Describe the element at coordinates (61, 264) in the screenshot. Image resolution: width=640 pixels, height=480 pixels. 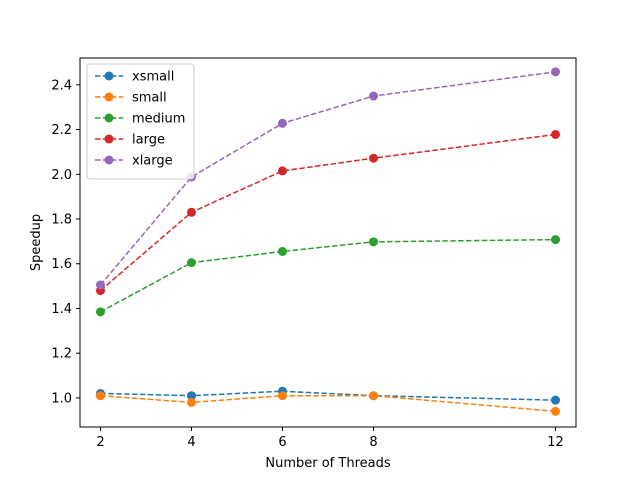
I see `y-tick-label: 1.6` at that location.